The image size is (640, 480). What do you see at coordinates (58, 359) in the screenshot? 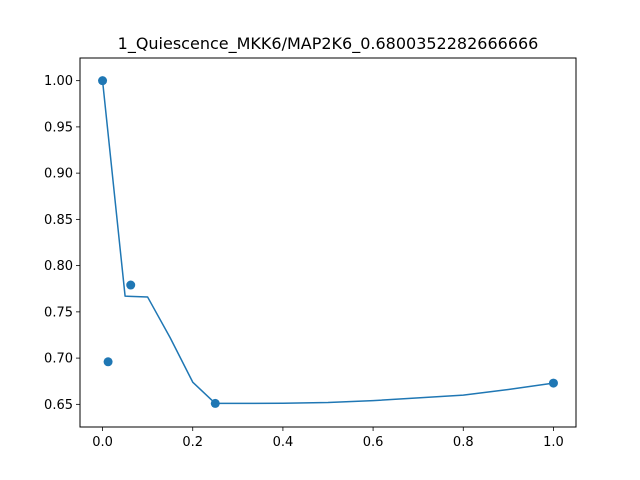
I see `y-tick-label: 0.70` at bounding box center [58, 359].